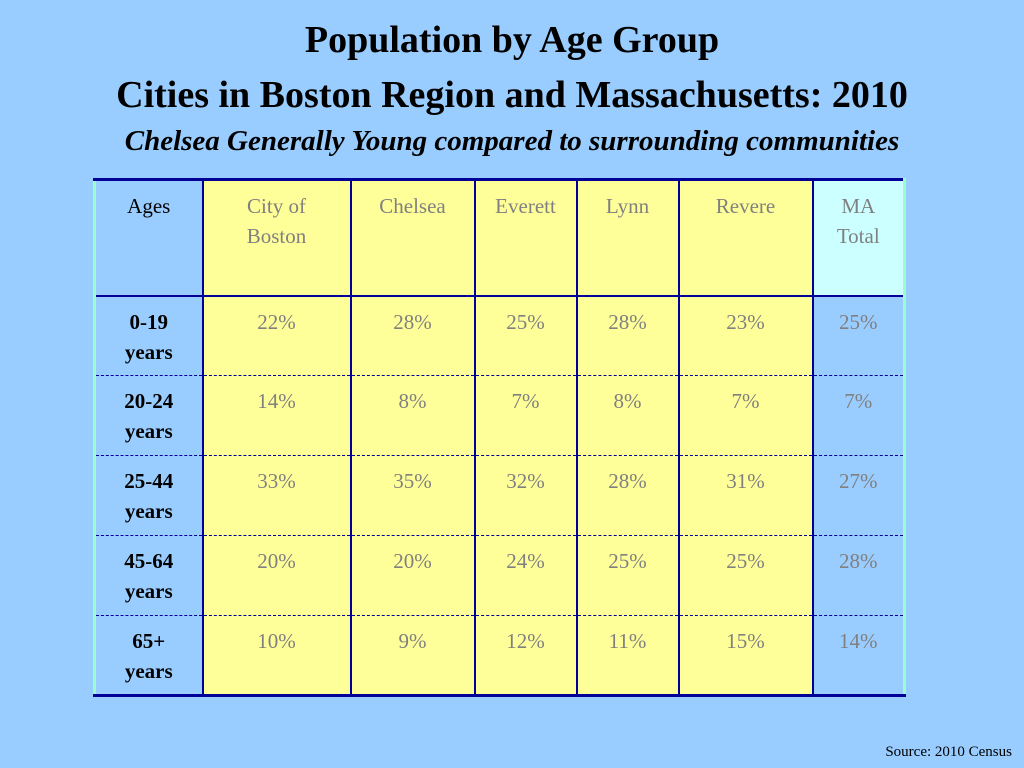  I want to click on table-row: 0-19 years 22% 28% 25% 28% 23% 25%, so click(499, 335).